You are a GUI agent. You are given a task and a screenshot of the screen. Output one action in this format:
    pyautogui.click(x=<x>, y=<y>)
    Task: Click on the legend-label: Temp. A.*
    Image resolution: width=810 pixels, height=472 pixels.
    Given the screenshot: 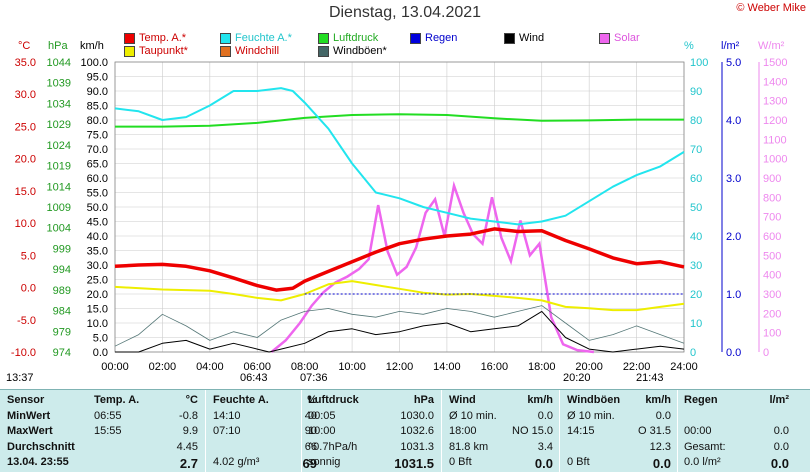 What is the action you would take?
    pyautogui.click(x=163, y=38)
    